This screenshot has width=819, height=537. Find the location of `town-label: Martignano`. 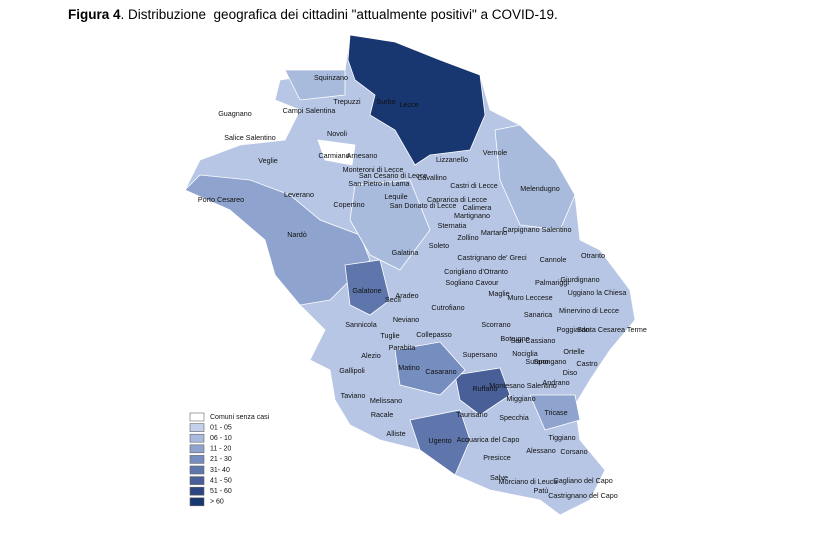

town-label: Martignano is located at coordinates (472, 215).